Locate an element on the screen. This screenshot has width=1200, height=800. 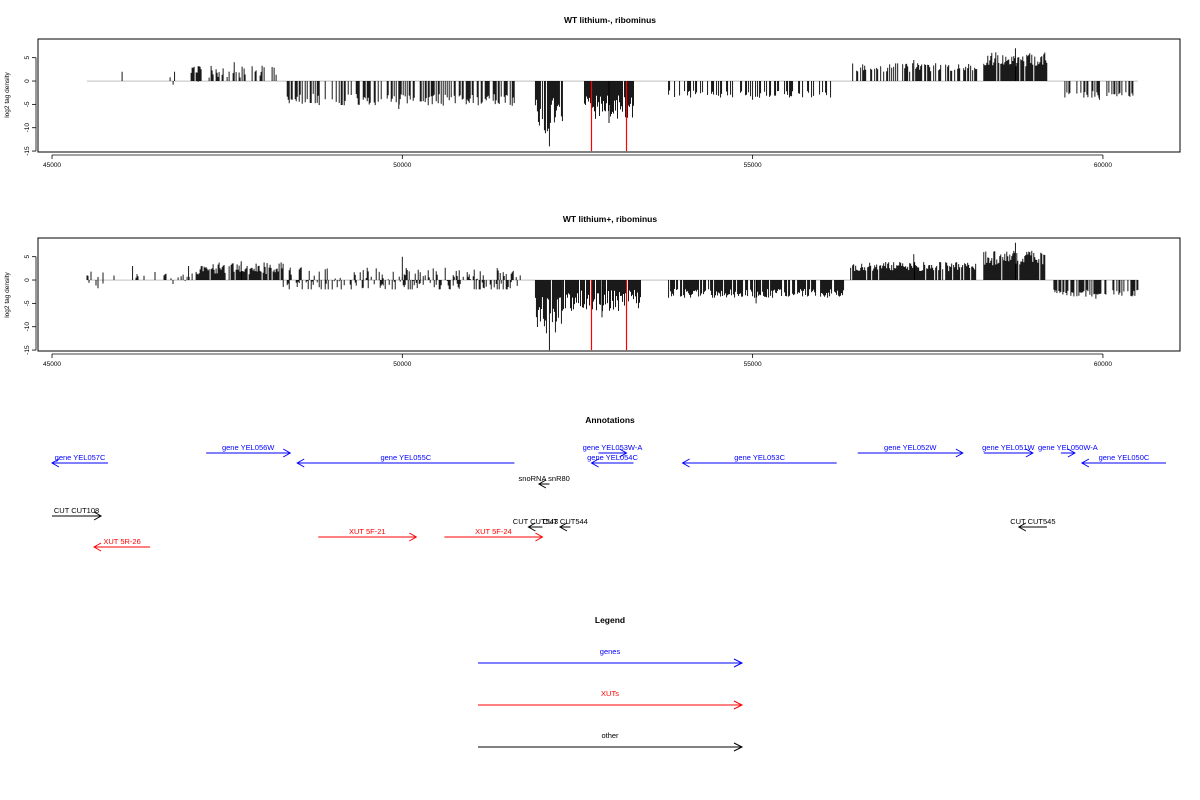
plot-frame is located at coordinates (609, 95).